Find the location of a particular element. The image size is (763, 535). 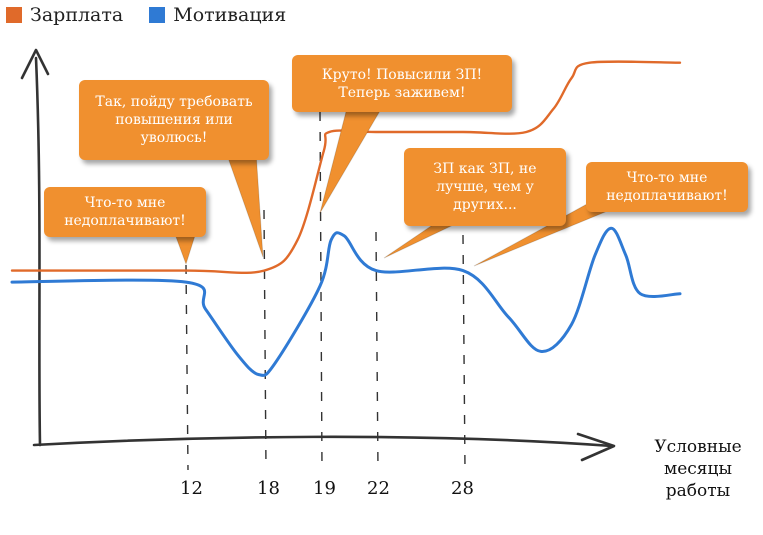

callout-month-28: Что-то мне недоплачивают! is located at coordinates (667, 187).